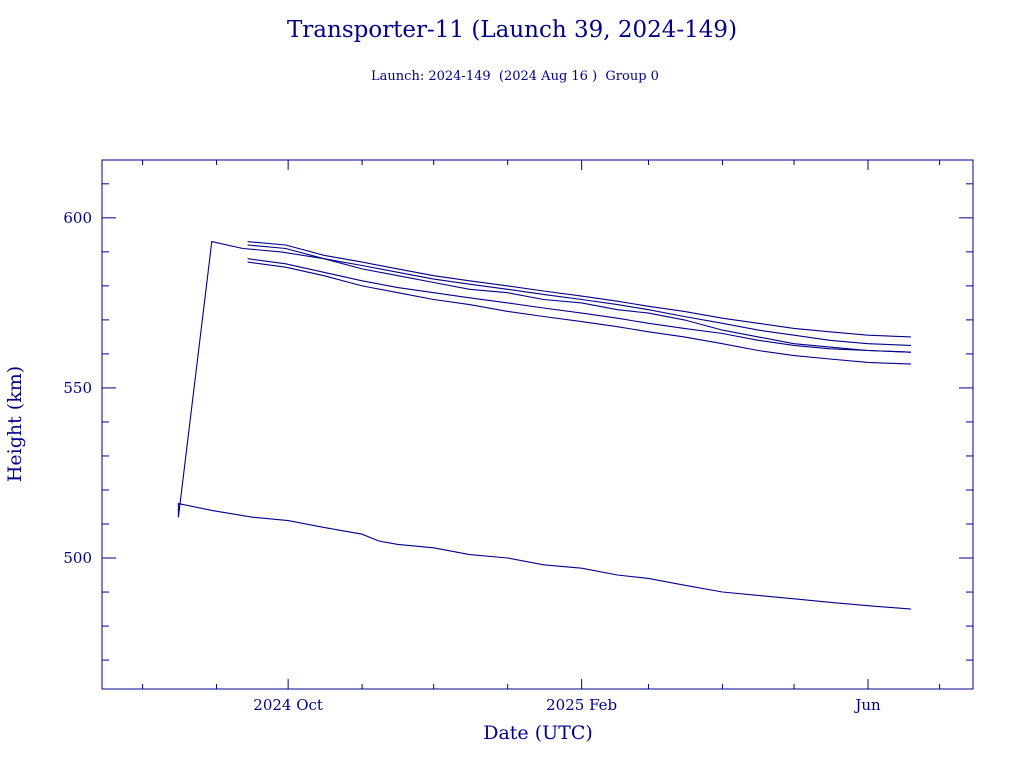 The image size is (1024, 768). Describe the element at coordinates (538, 733) in the screenshot. I see `x-axis-label: Date (UTC)` at that location.